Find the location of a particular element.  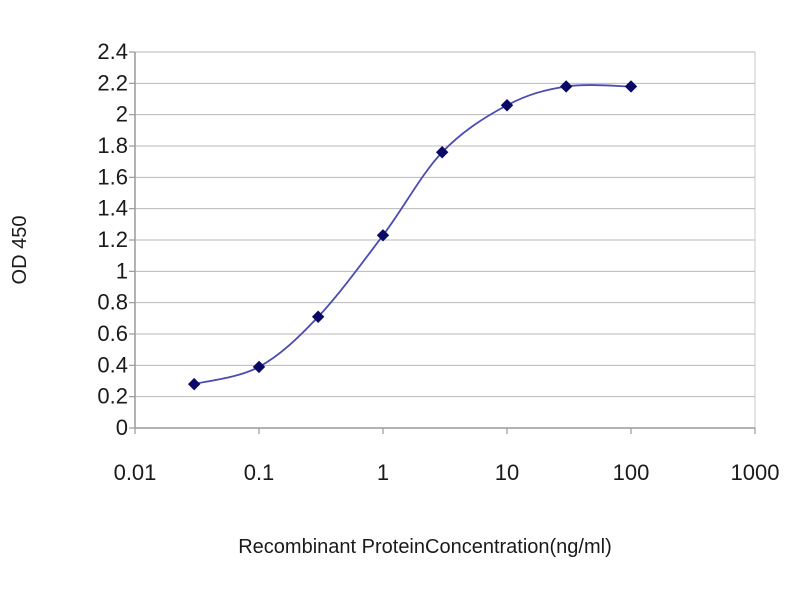

x-tick-label: 1 is located at coordinates (383, 472).